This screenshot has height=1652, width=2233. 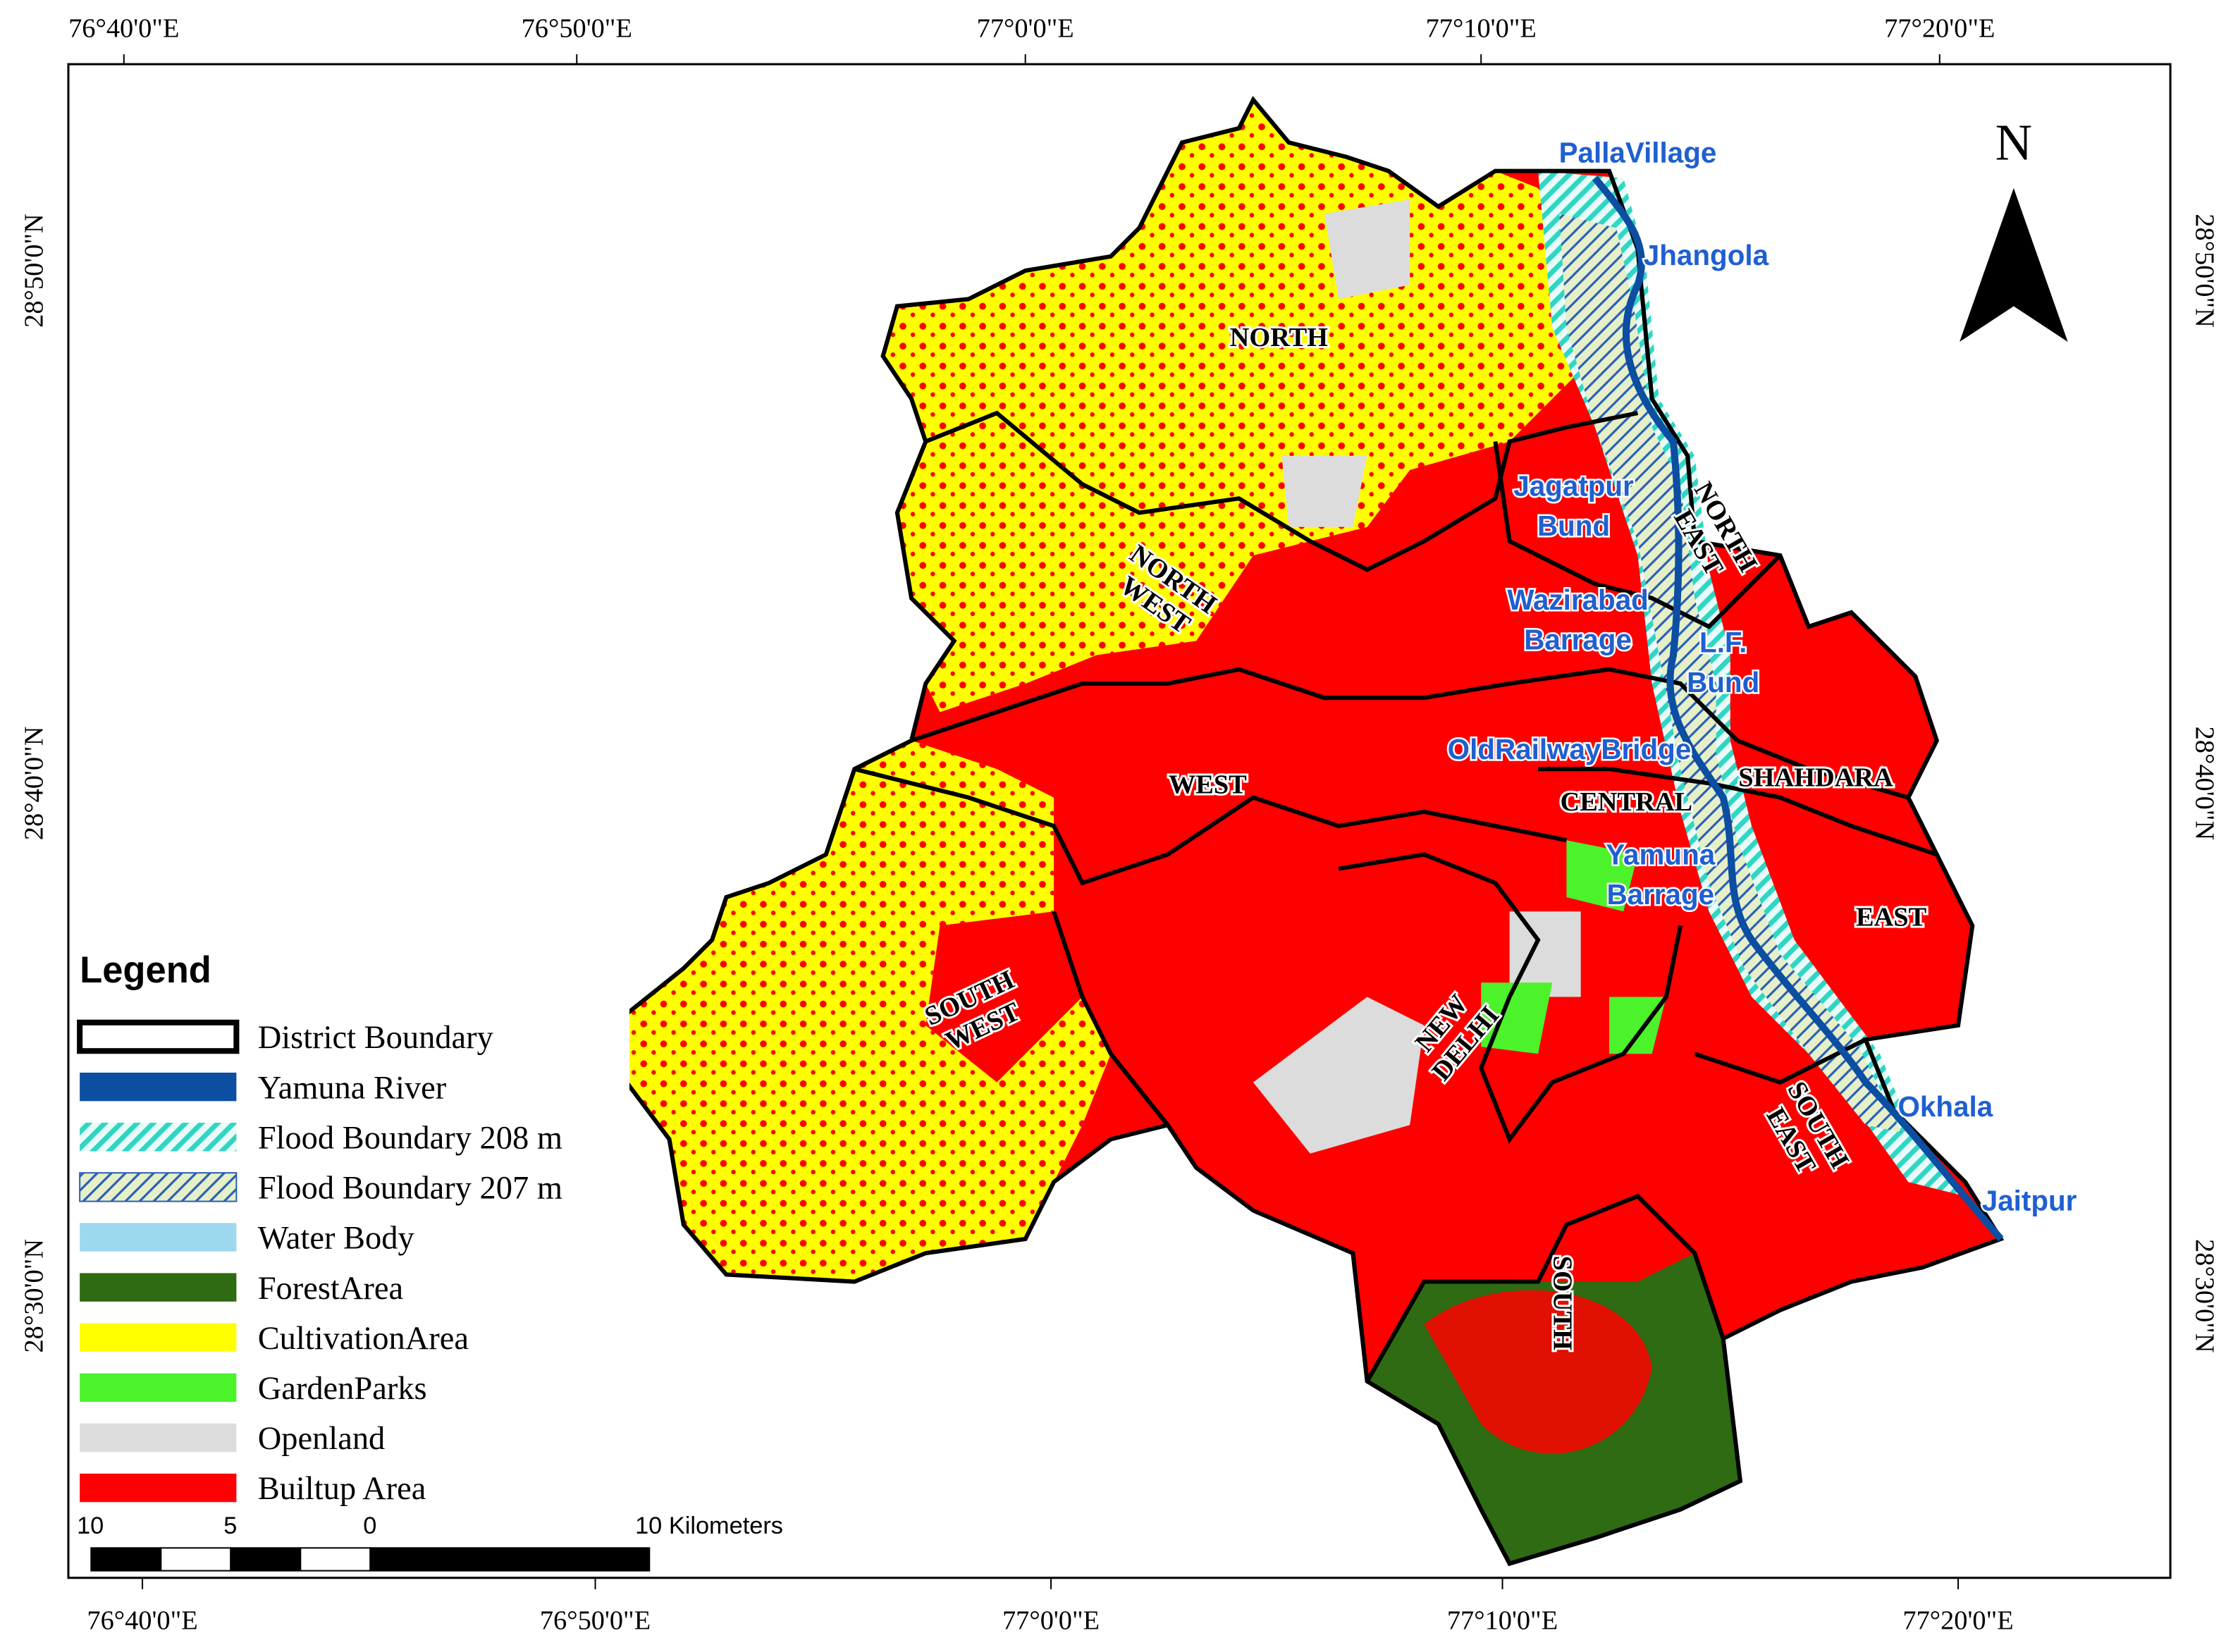 What do you see at coordinates (353, 1088) in the screenshot?
I see `legend-label: Yamuna River` at bounding box center [353, 1088].